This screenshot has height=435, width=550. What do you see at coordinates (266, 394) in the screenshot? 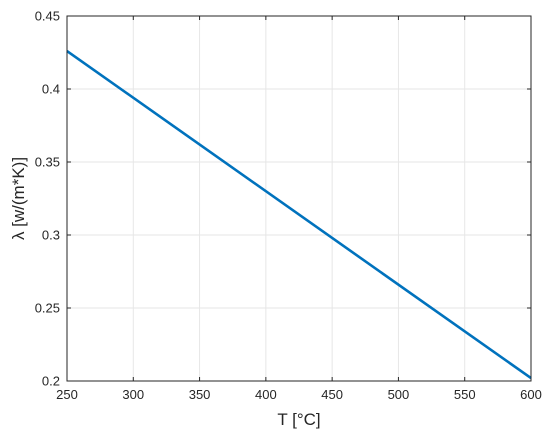
I see `x-tick-label: 400` at bounding box center [266, 394].